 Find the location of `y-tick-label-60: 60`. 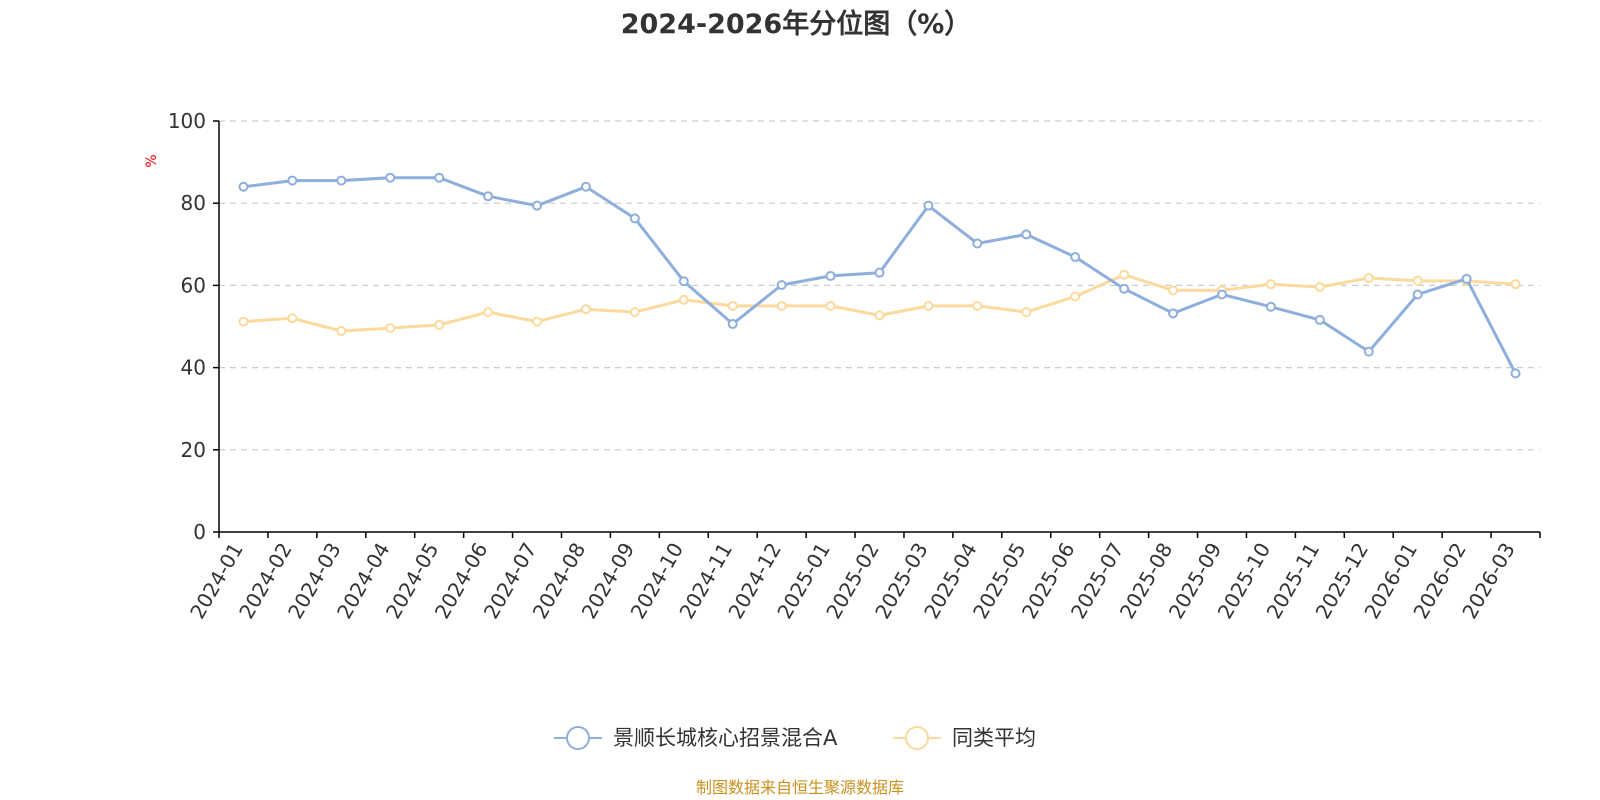

y-tick-label-60: 60 is located at coordinates (193, 285).